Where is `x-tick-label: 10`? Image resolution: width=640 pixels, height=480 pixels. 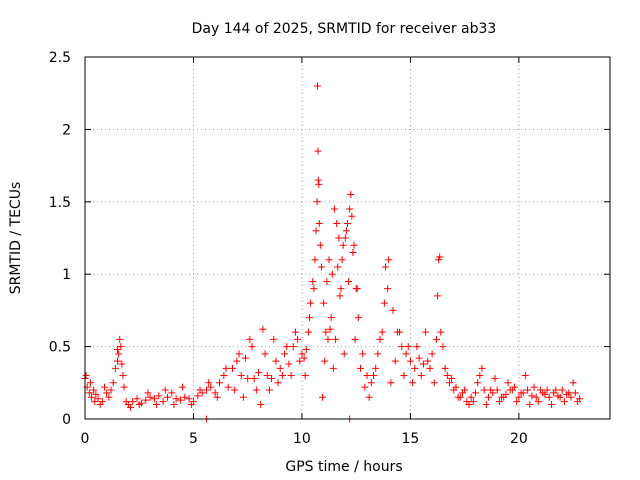
x-tick-label: 10 is located at coordinates (302, 439).